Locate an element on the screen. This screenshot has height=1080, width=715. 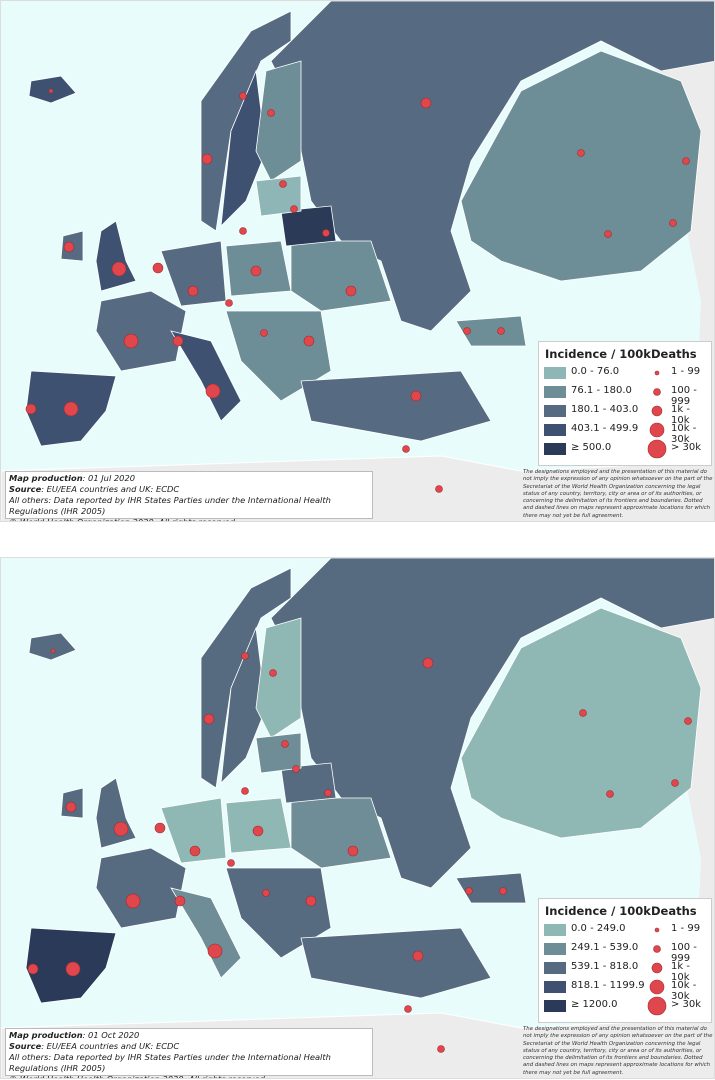
legend-symbols is located at coordinates (605, 413).